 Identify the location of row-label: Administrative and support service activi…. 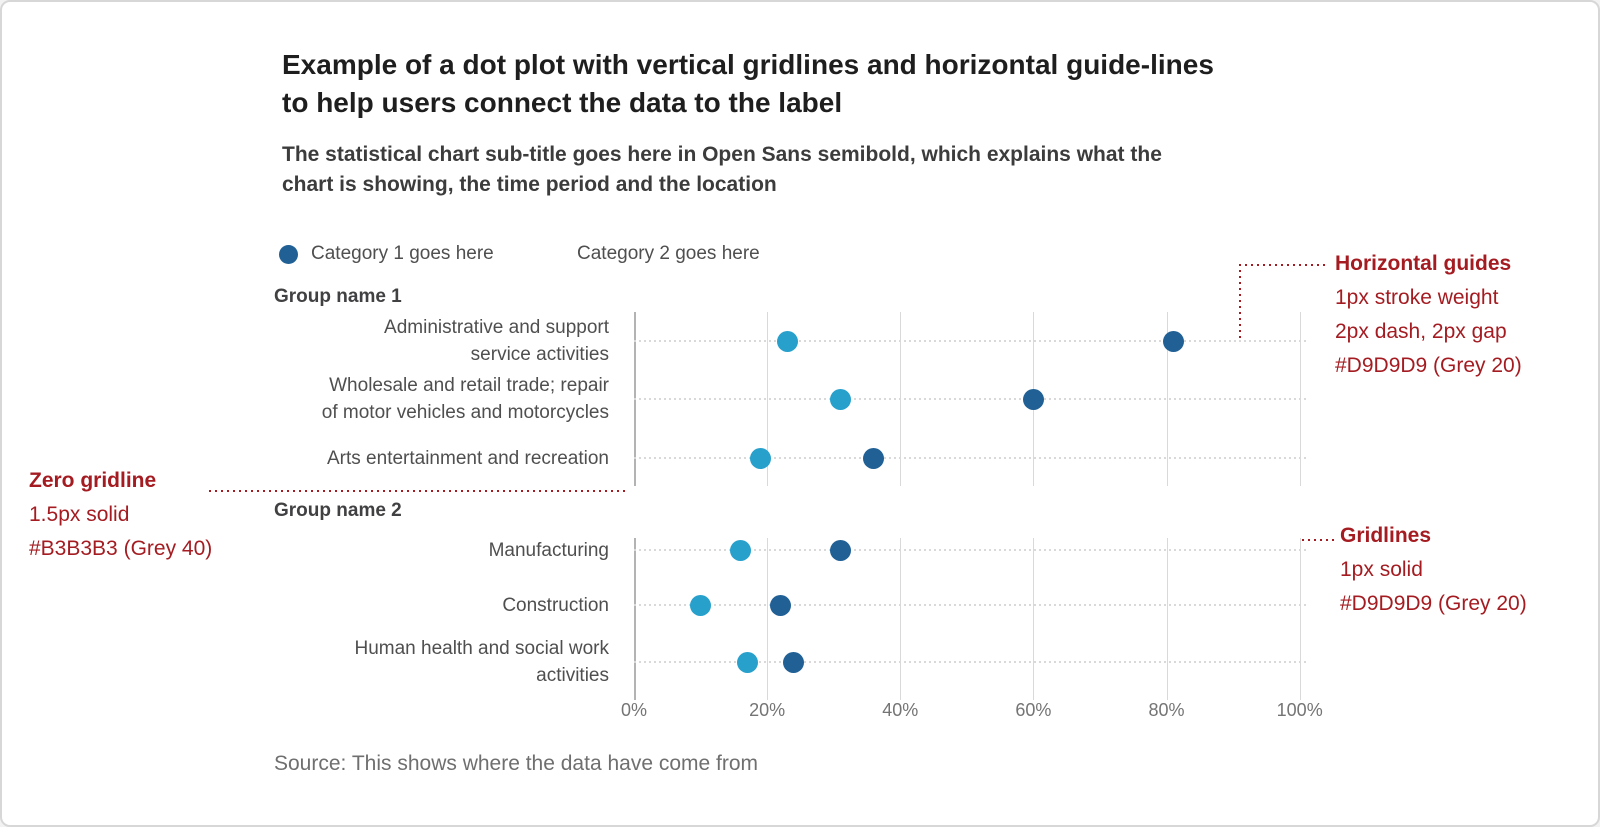
(419, 341).